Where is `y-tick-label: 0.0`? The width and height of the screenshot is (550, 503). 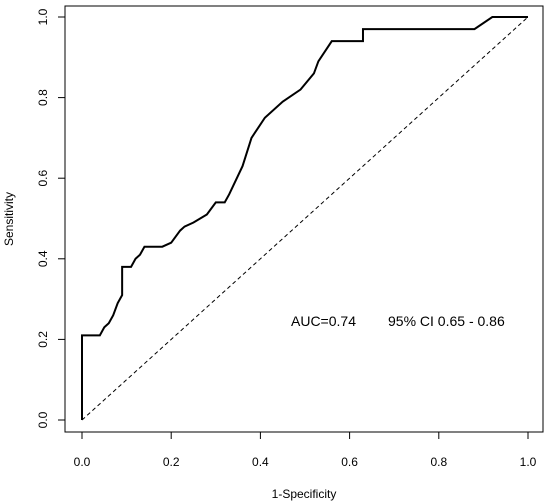 y-tick-label: 0.0 is located at coordinates (43, 419).